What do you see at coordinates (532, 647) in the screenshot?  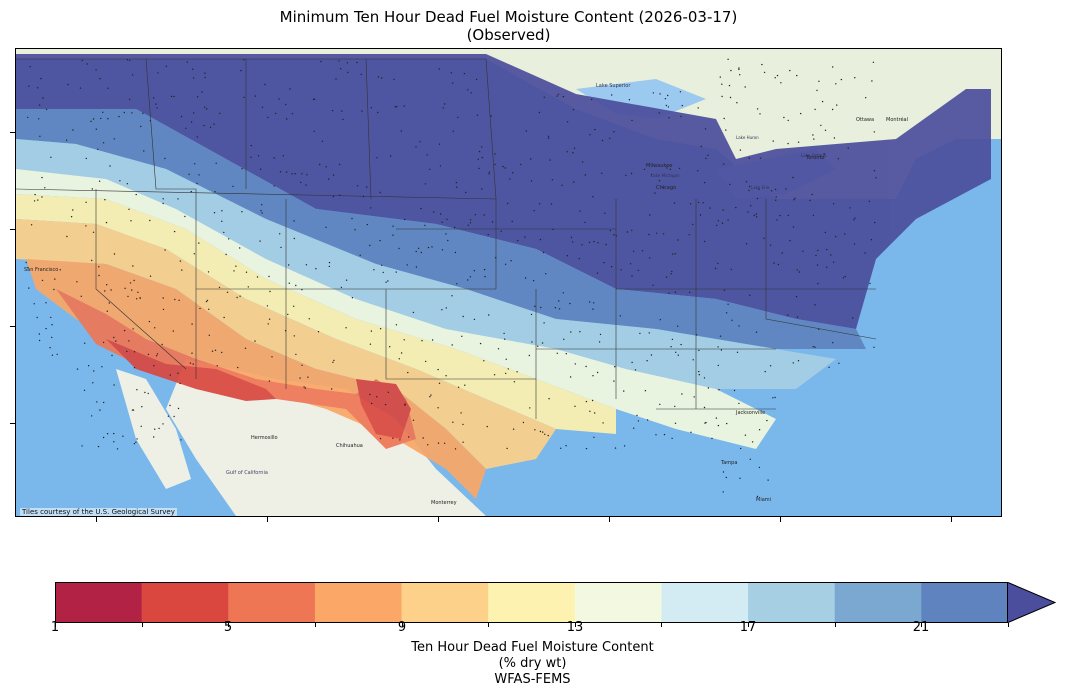 I see `colorbar-label: Ten Hour Dead Fuel Moisture Content` at bounding box center [532, 647].